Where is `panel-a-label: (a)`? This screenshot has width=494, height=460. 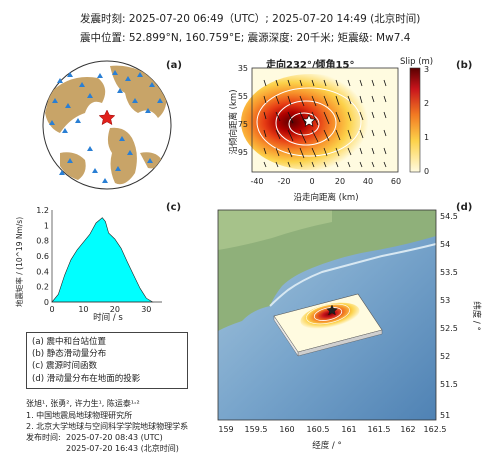 panel-a-label: (a) is located at coordinates (174, 65).